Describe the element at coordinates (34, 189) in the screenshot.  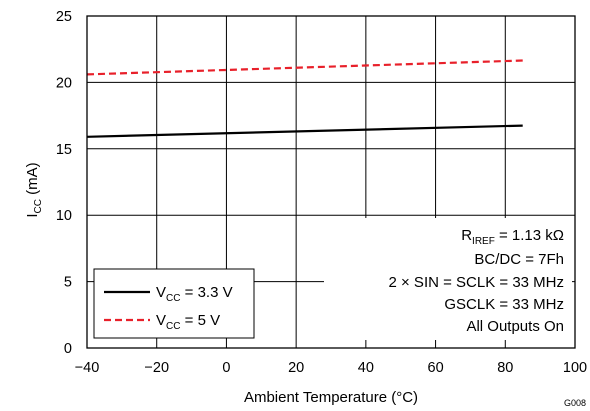
I see `y-axis-title: ICC (mA)` at that location.